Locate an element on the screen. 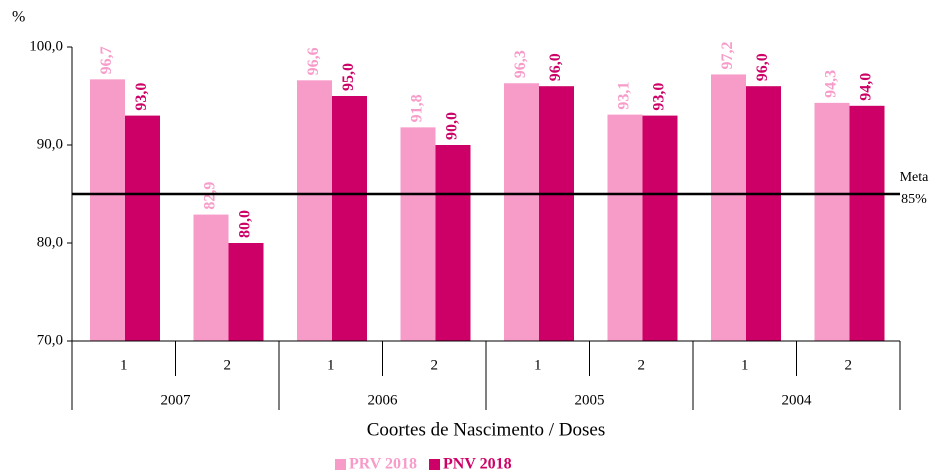  data-label: 96,3 is located at coordinates (520, 64).